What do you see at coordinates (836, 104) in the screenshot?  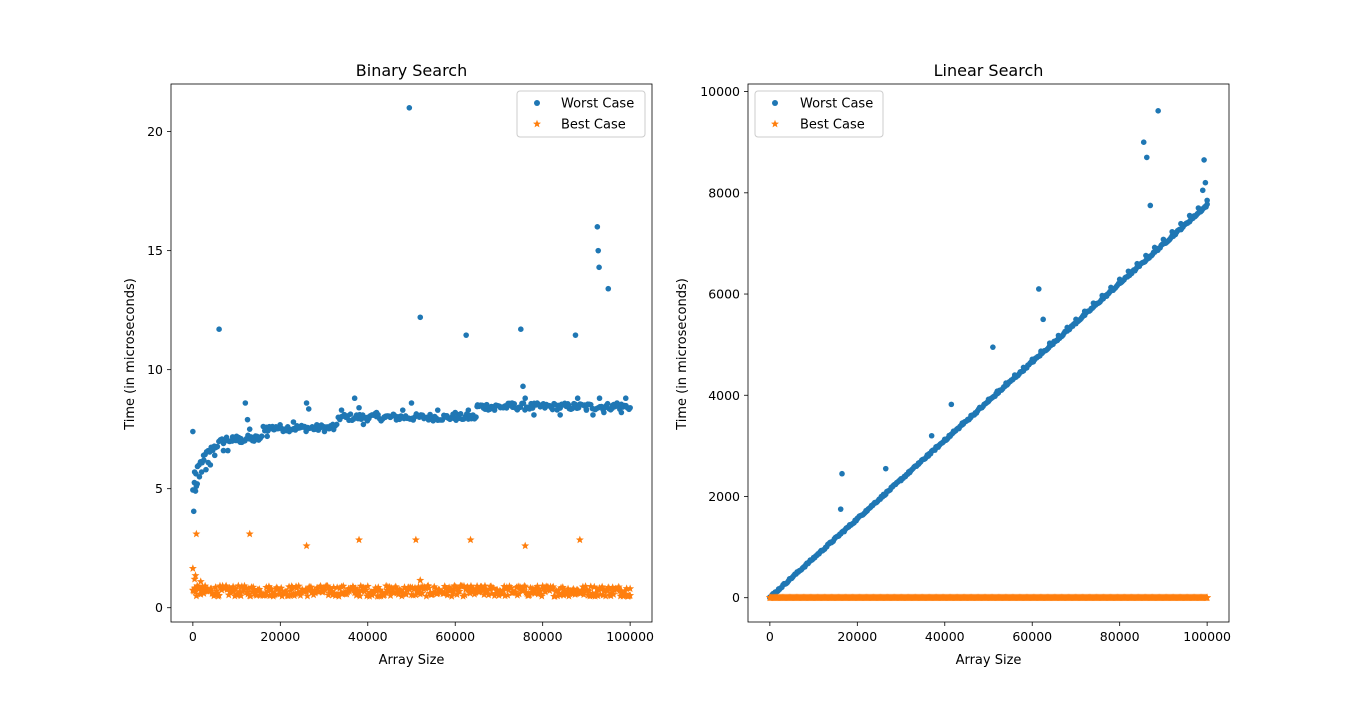 I see `legend-worst-case-label: Worst Case` at bounding box center [836, 104].